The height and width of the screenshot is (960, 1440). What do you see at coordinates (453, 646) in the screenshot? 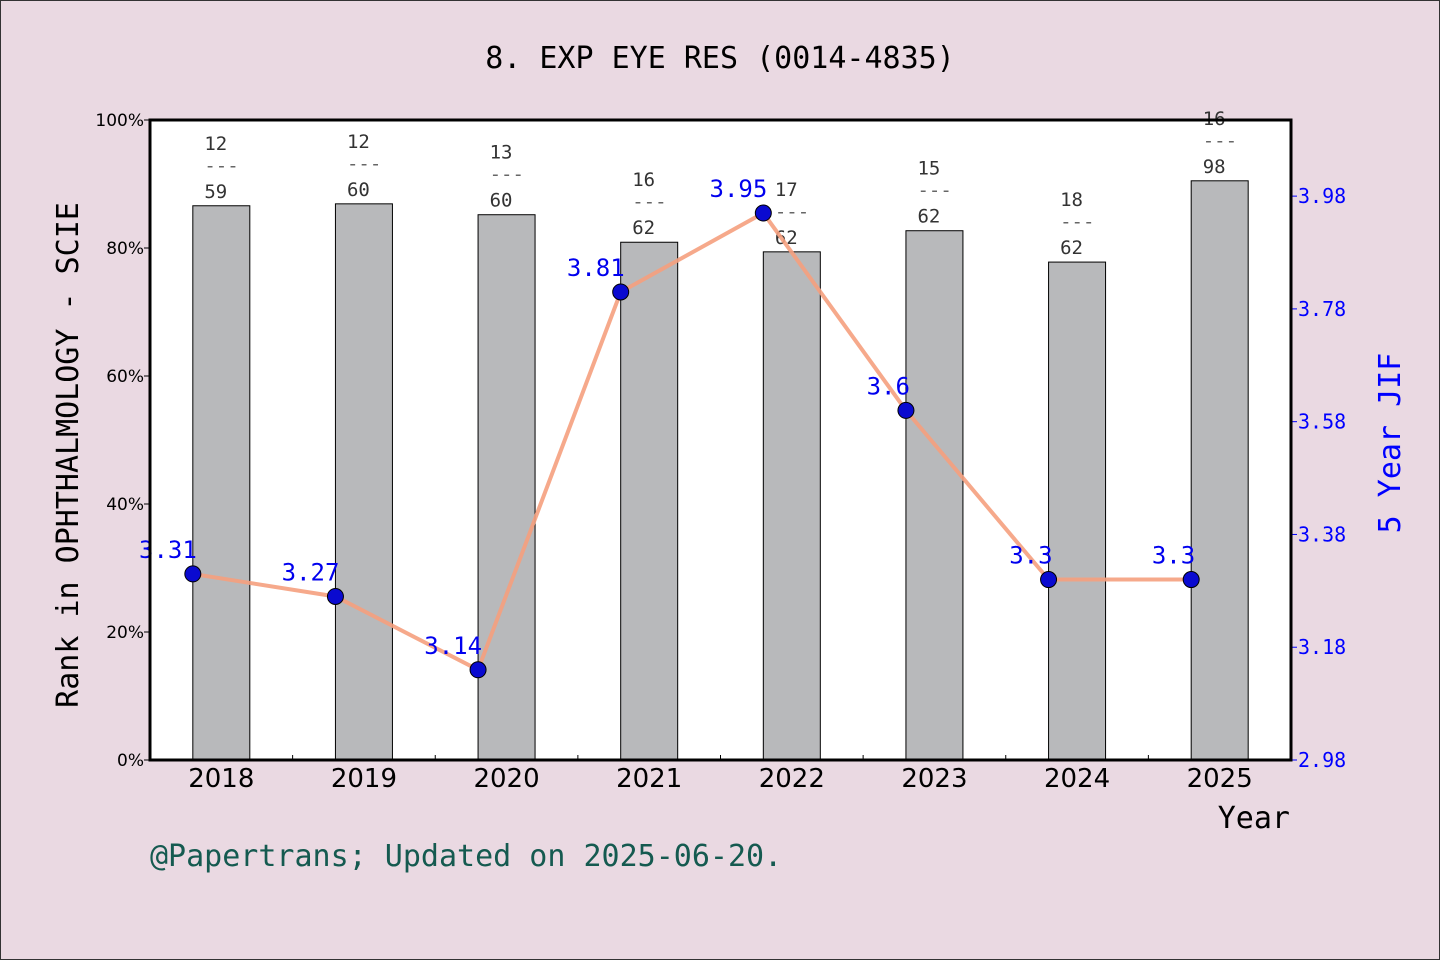
I see `jif-value-label: 3.14` at bounding box center [453, 646].